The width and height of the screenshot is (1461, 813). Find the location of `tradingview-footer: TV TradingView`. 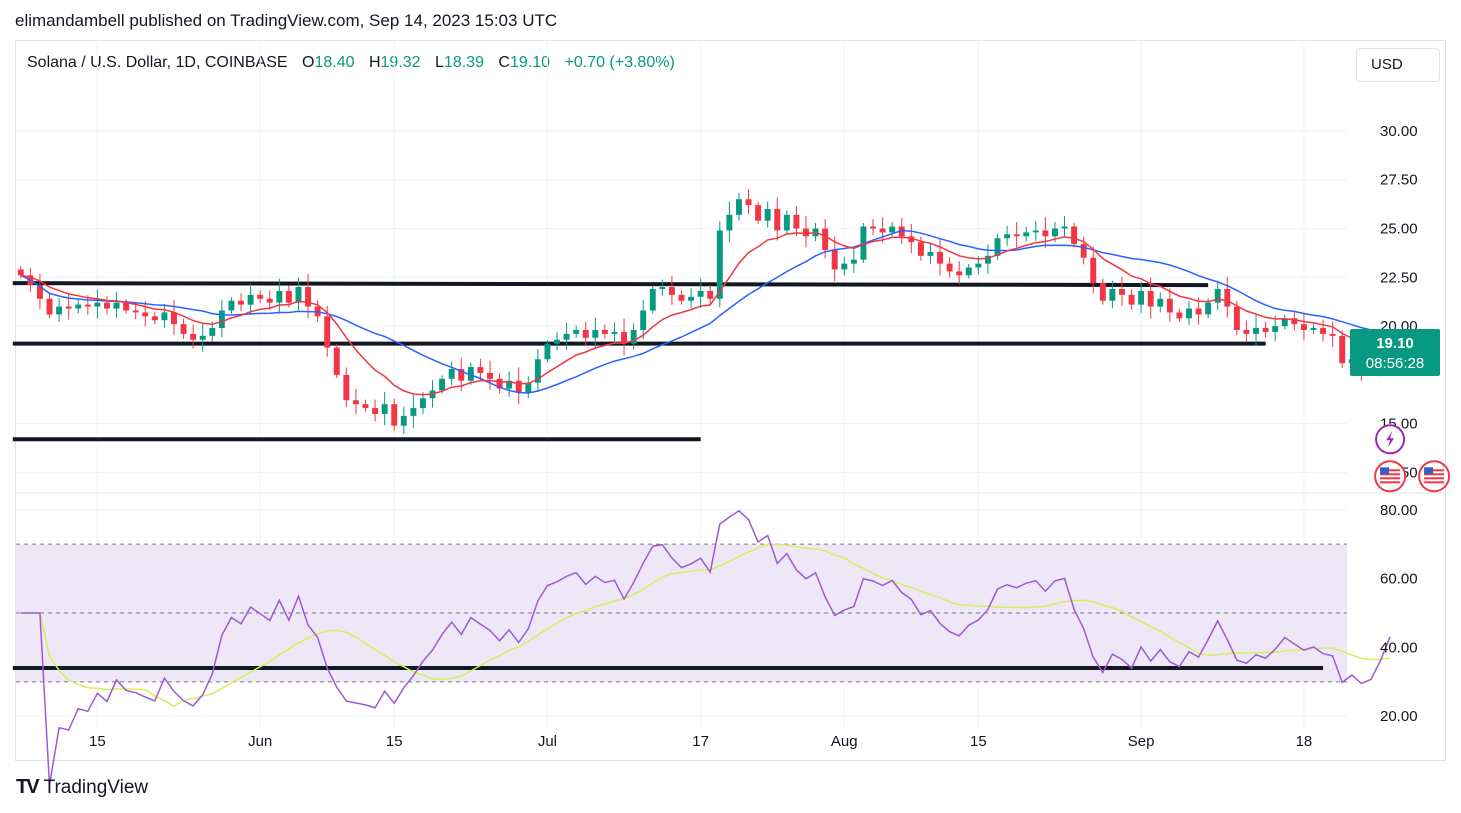

tradingview-footer: TV TradingView is located at coordinates (82, 787).